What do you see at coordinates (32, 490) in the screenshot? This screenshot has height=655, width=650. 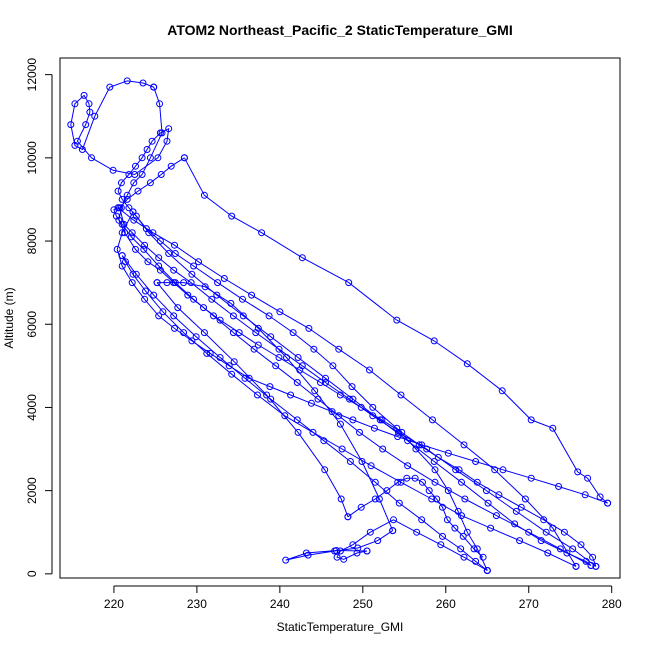 I see `y-tick-label: 2000` at bounding box center [32, 490].